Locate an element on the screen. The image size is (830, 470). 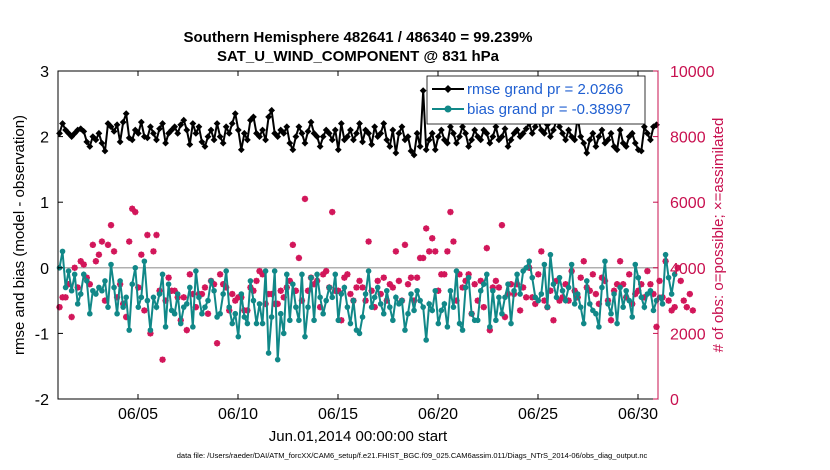
legend-bias-label: bias grand pr = -0.38997 is located at coordinates (549, 109).